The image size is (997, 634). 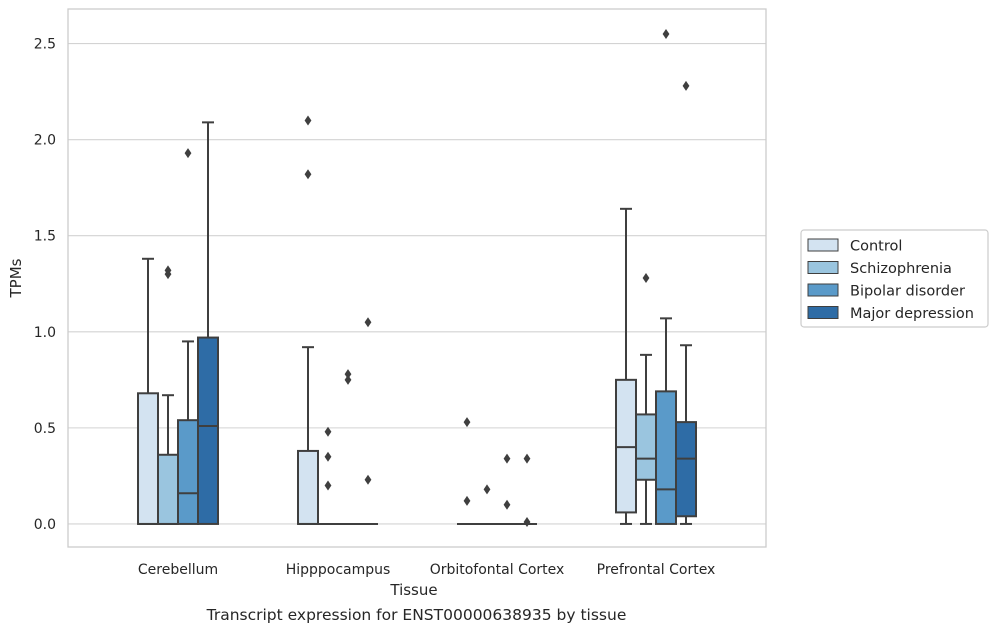 I want to click on legend-frame, so click(x=894, y=278).